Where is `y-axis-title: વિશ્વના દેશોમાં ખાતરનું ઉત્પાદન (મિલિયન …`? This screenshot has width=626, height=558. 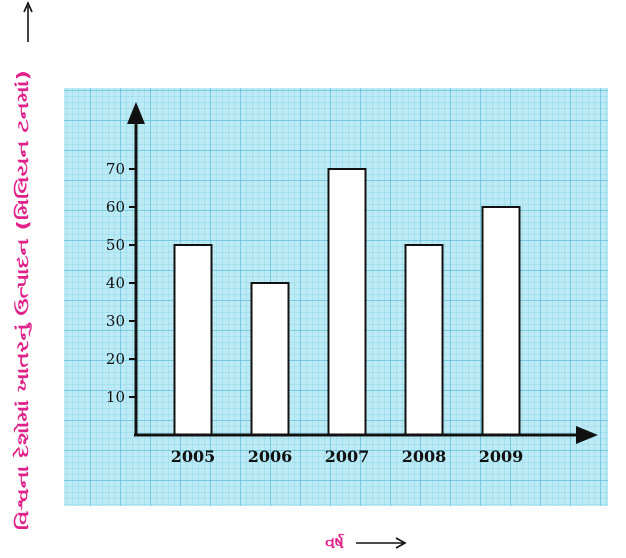 y-axis-title: વિશ્વના દેશોમાં ખાતરનું ઉત્પાદન (મિલિયન … is located at coordinates (22, 300).